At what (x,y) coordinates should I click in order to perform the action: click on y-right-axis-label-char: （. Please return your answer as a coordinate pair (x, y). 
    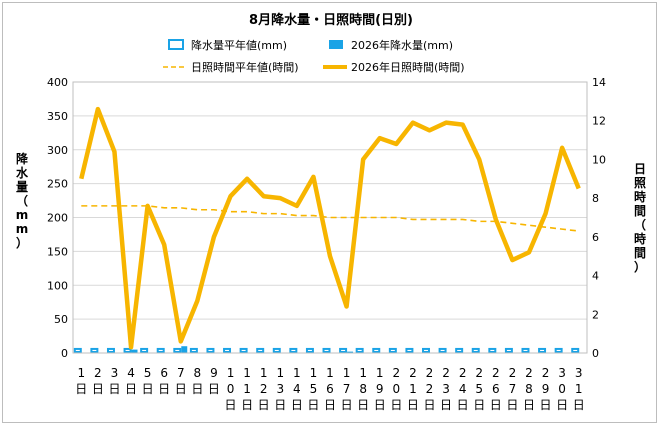
    Looking at the image, I should click on (640, 224).